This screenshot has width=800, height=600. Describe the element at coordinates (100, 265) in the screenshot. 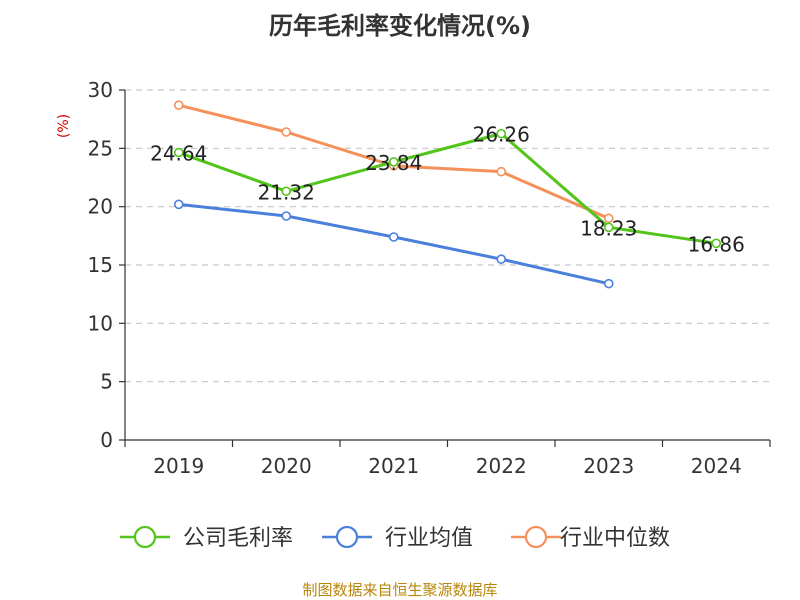

I see `y-tick-label: 15` at that location.